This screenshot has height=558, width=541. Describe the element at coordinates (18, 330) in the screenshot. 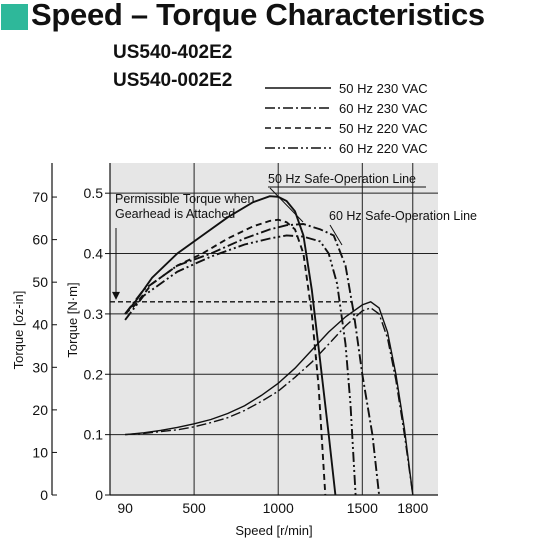

I see `y2-axis-label: Torque [oz-in]` at that location.